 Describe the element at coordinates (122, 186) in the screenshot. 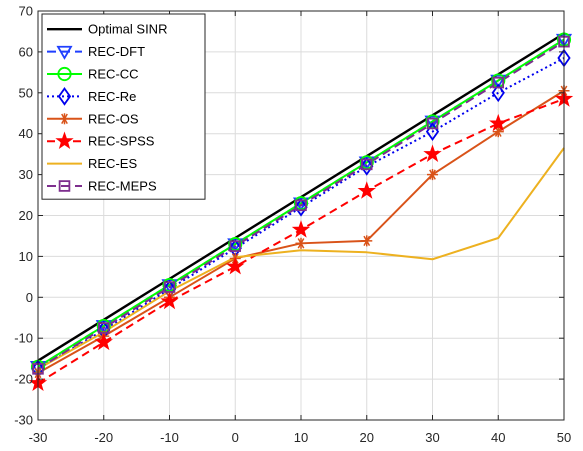

I see `legend-label: REC-MEPS` at that location.